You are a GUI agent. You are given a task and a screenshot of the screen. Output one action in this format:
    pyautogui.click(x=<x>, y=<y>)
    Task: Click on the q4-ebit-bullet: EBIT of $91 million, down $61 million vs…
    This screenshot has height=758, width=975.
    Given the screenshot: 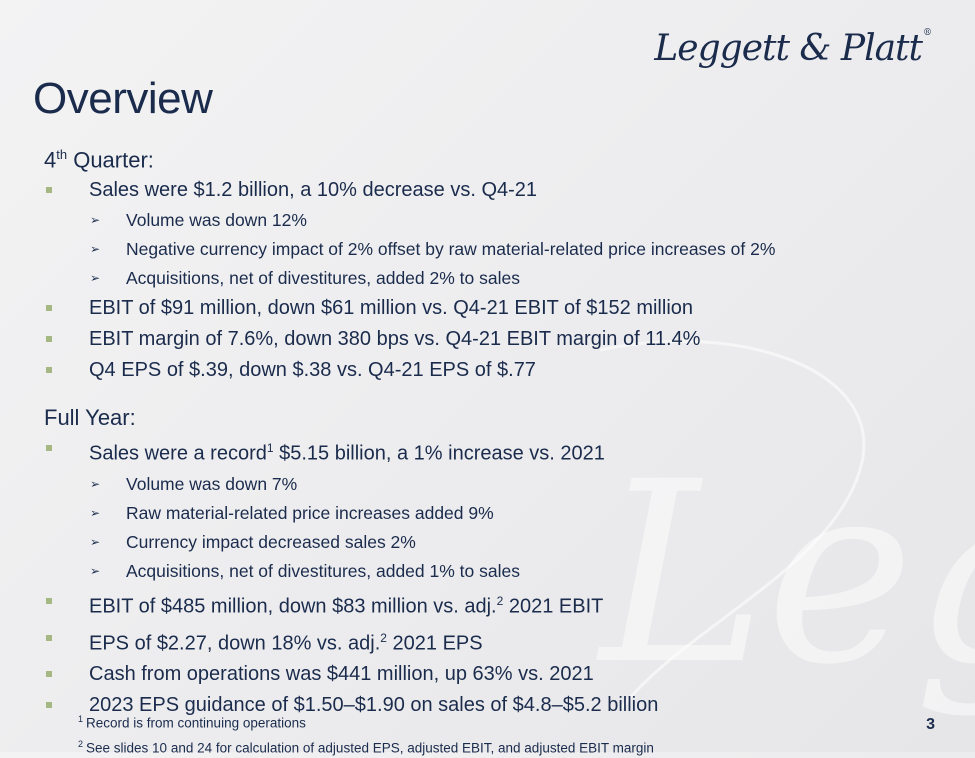 What is the action you would take?
    pyautogui.click(x=504, y=308)
    